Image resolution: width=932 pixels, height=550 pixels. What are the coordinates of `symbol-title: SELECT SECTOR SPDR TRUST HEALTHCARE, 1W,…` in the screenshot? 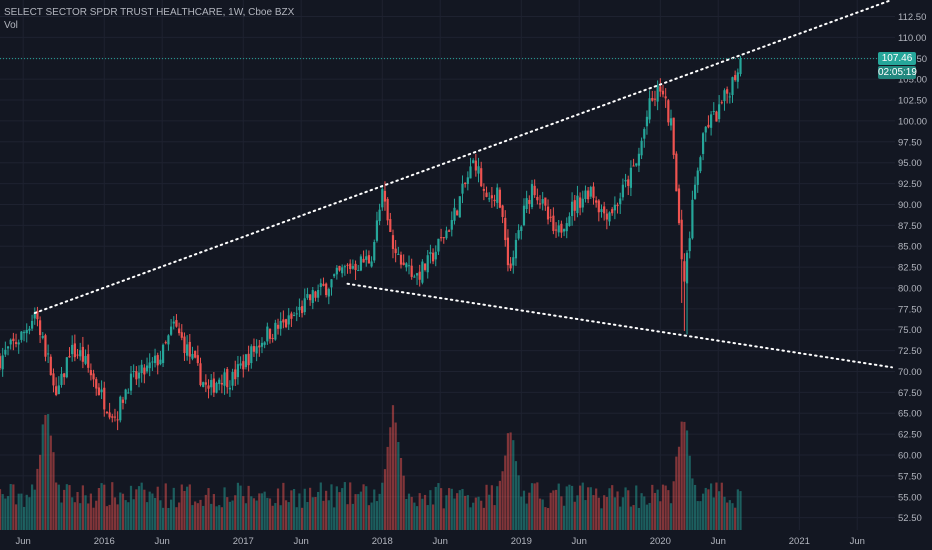 It's located at (149, 12).